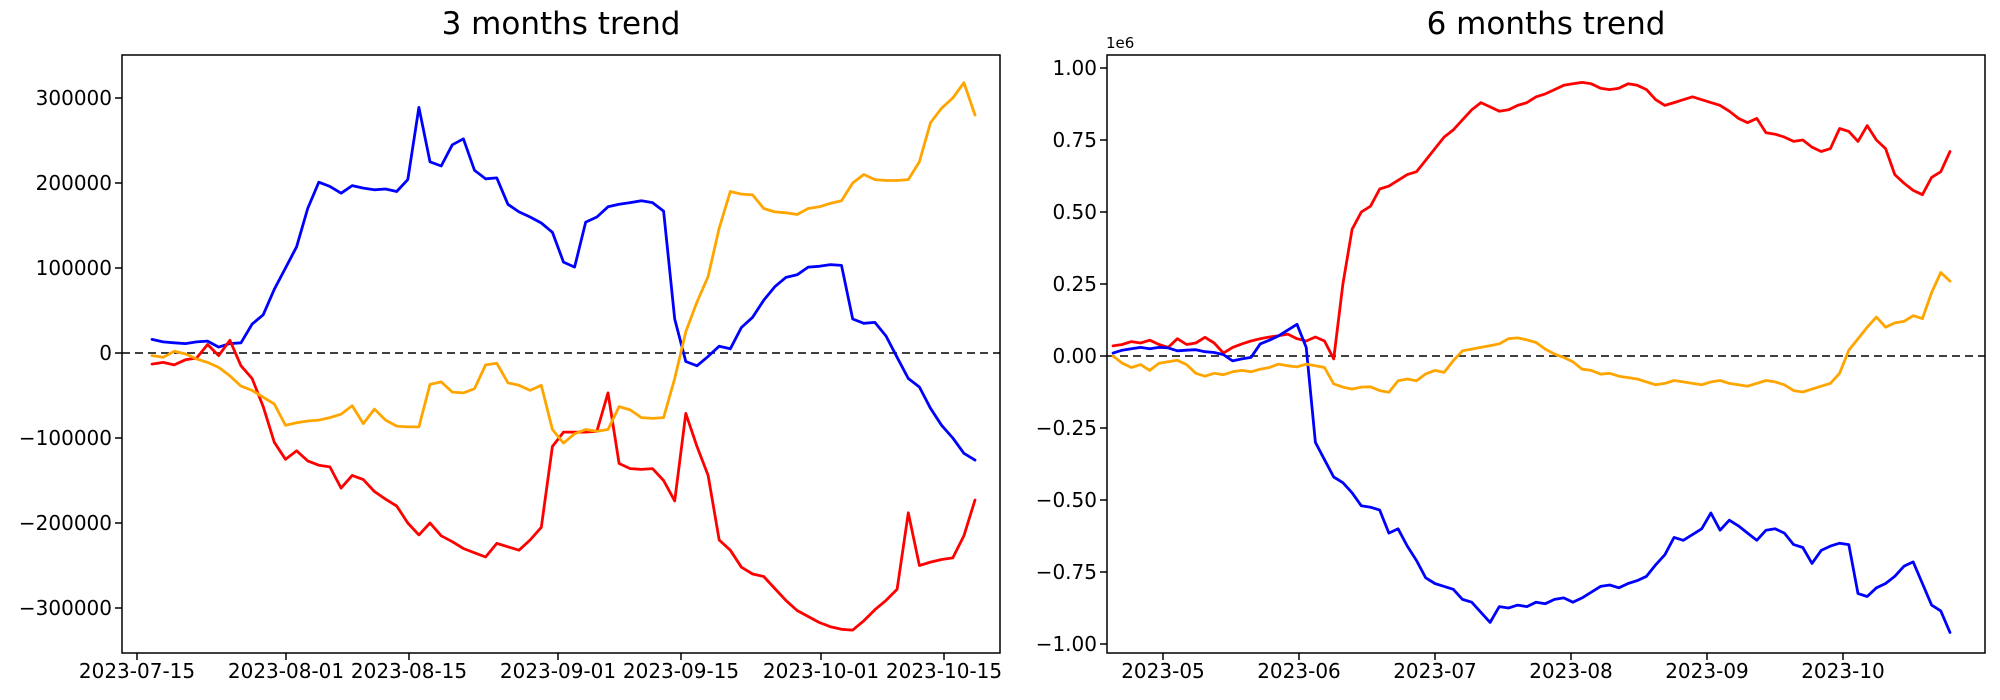  I want to click on series-line-orange, so click(1531, 332).